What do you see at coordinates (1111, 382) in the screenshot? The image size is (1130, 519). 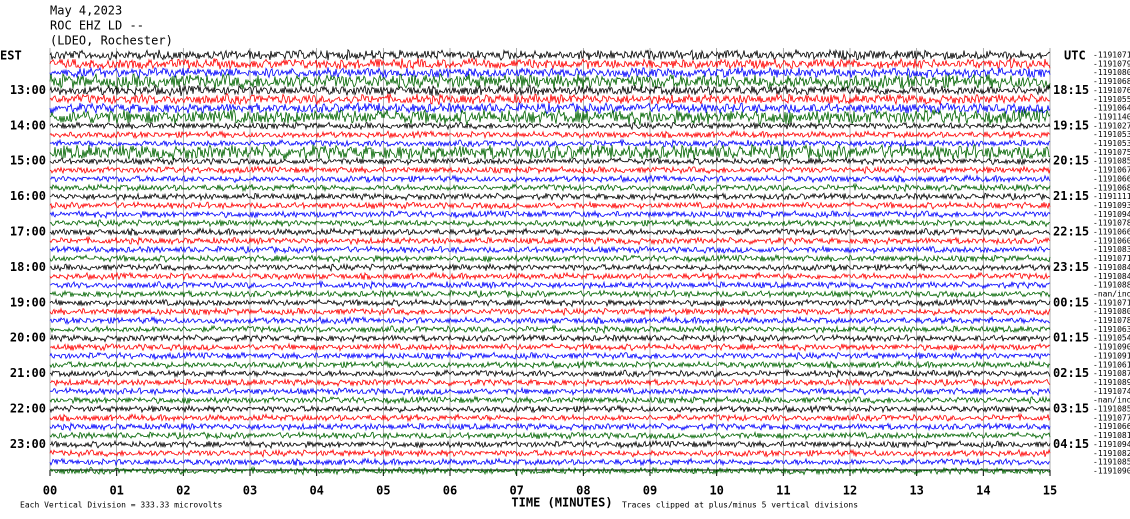 I see `trace-label: -1191089` at bounding box center [1111, 382].